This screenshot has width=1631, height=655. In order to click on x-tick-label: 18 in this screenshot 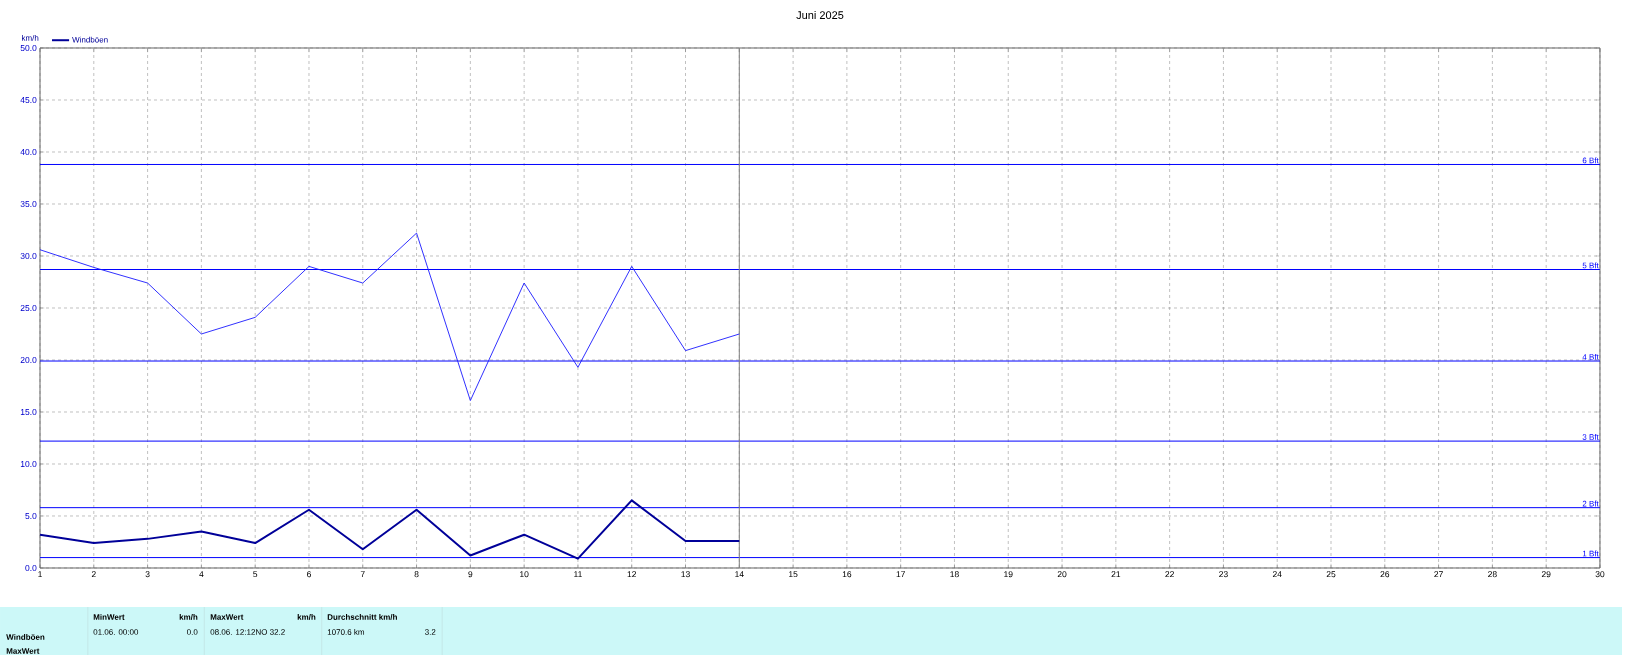, I will do `click(954, 574)`.